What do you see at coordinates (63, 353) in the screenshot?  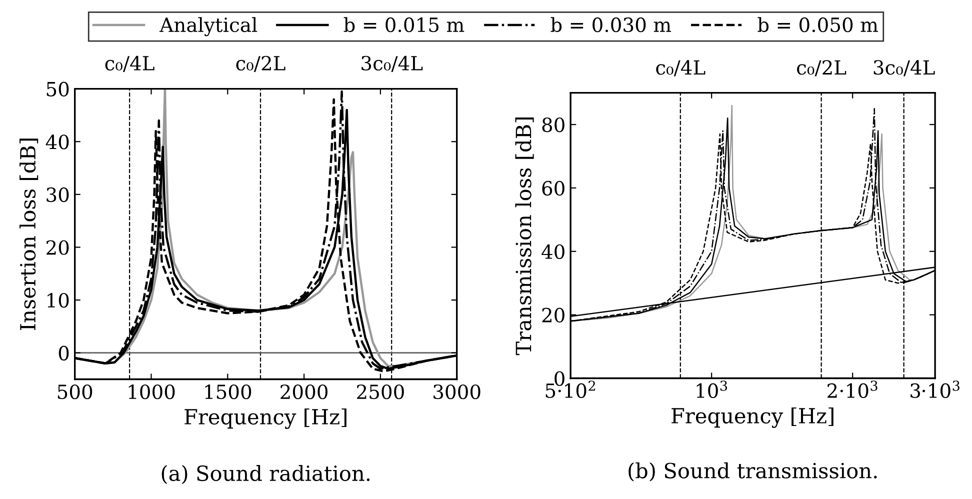 I see `y-tick-label: 0` at bounding box center [63, 353].